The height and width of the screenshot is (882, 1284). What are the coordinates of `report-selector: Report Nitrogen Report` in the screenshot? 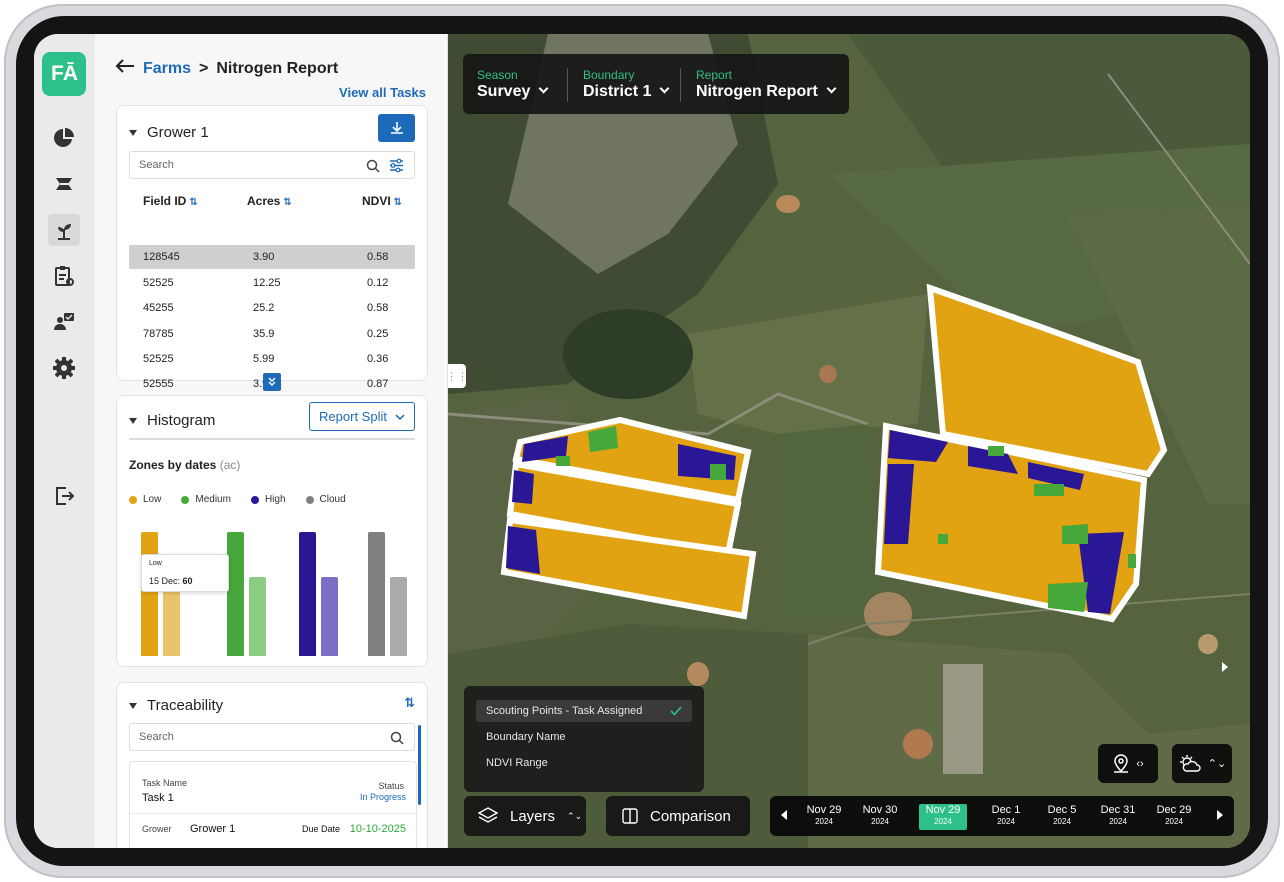 It's located at (766, 84).